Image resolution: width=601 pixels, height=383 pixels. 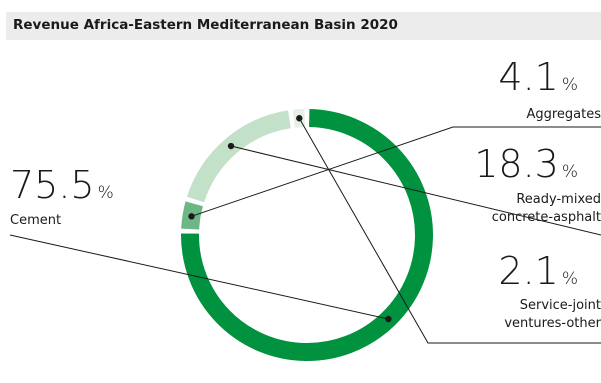 What do you see at coordinates (199, 277) in the screenshot?
I see `leader-line-cement` at bounding box center [199, 277].